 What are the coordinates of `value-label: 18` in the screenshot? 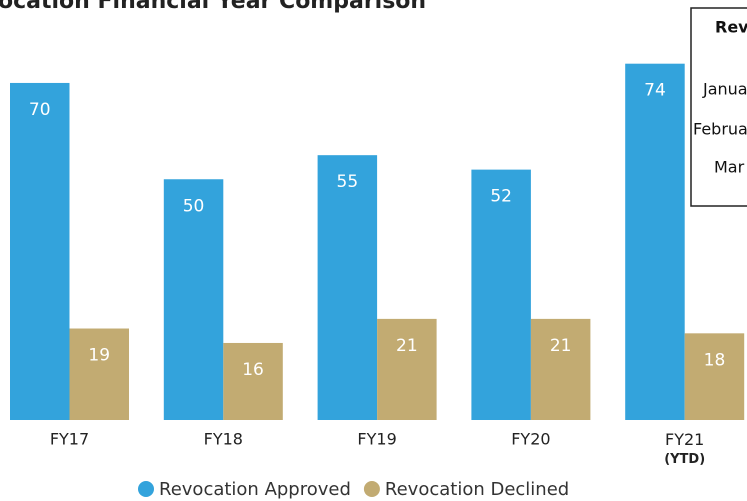 It's located at (715, 360).